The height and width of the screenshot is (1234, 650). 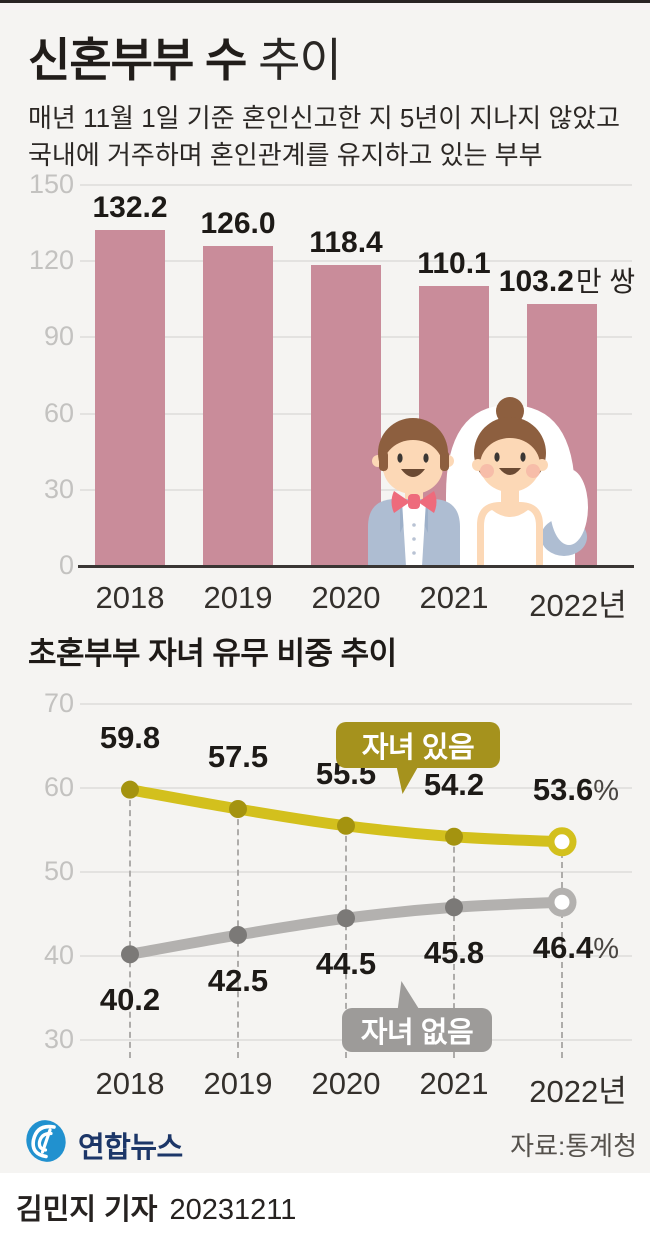 What do you see at coordinates (576, 948) in the screenshot?
I see `point-value-label: 46.4%` at bounding box center [576, 948].